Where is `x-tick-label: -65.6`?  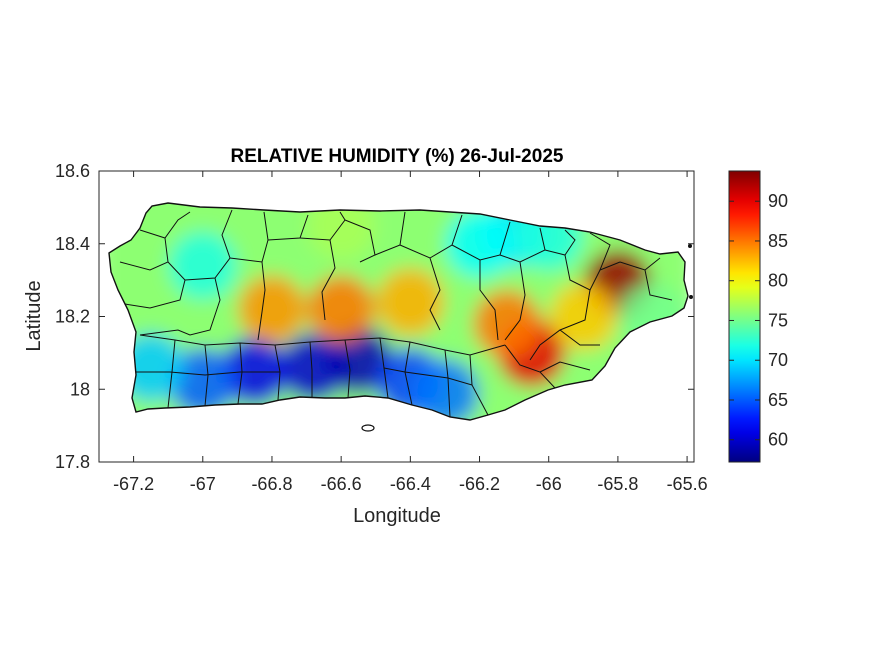
x-tick-label: -65.6 is located at coordinates (687, 484).